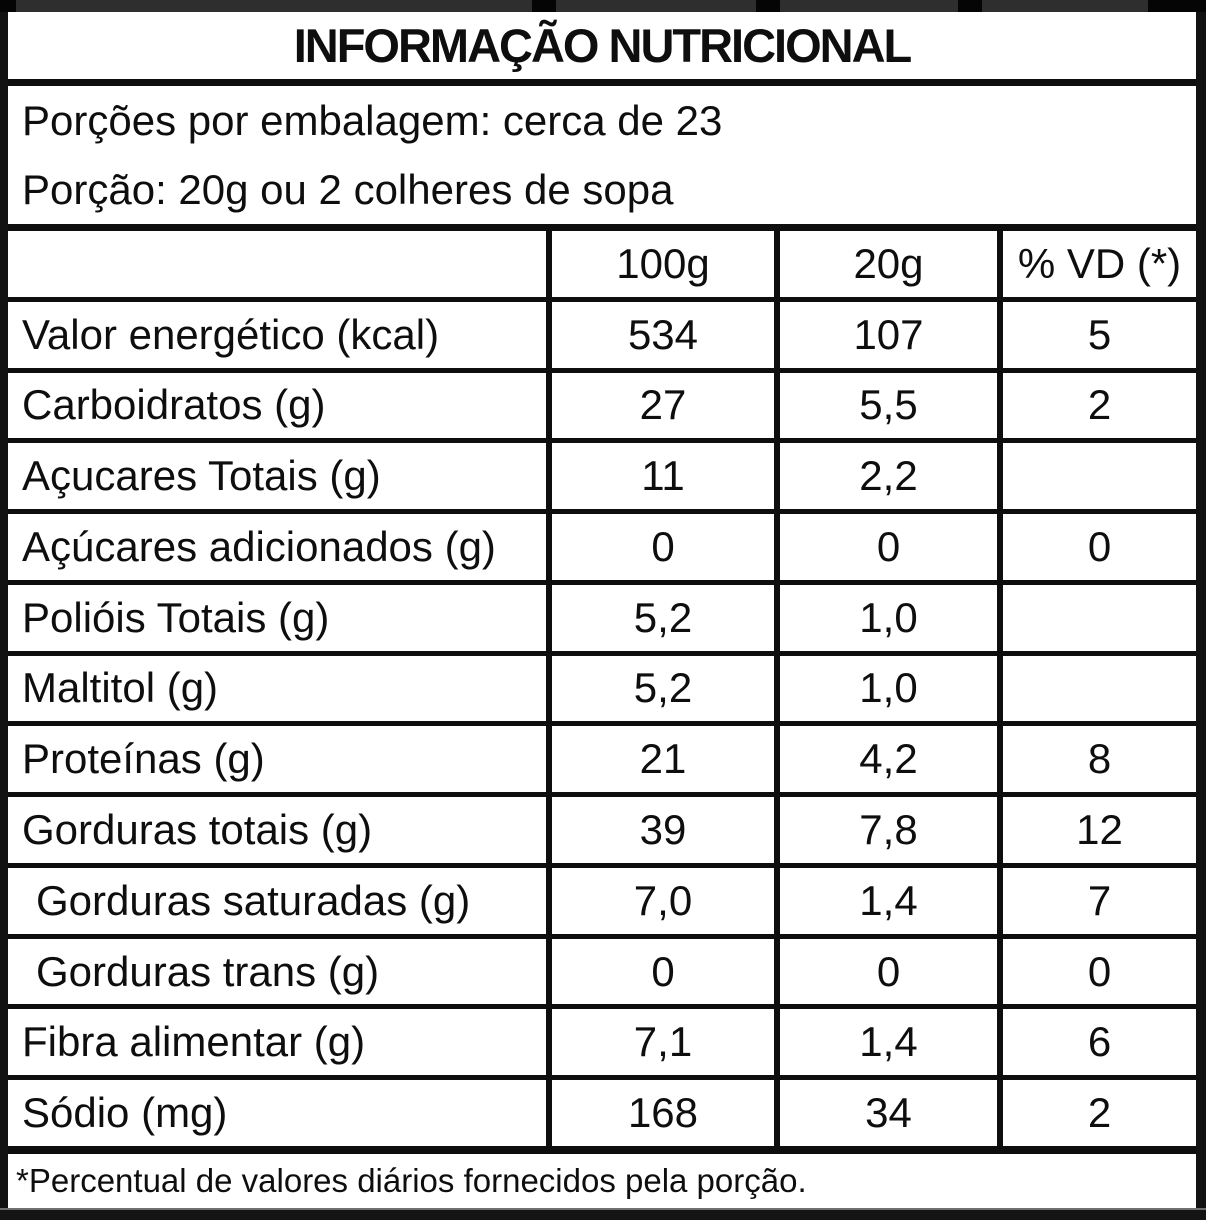  I want to click on table-row: Maltitol (g) 5,2 1,0, so click(602, 686).